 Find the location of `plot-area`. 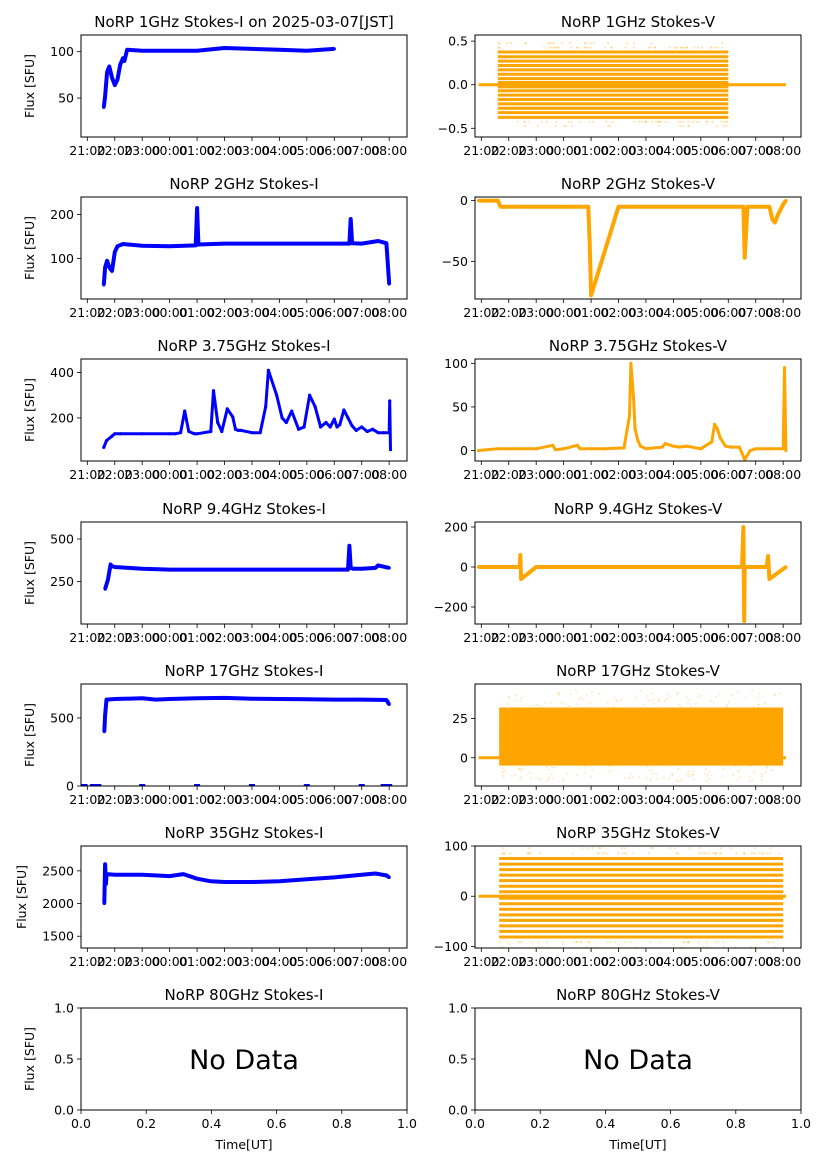

plot-area is located at coordinates (632, 85).